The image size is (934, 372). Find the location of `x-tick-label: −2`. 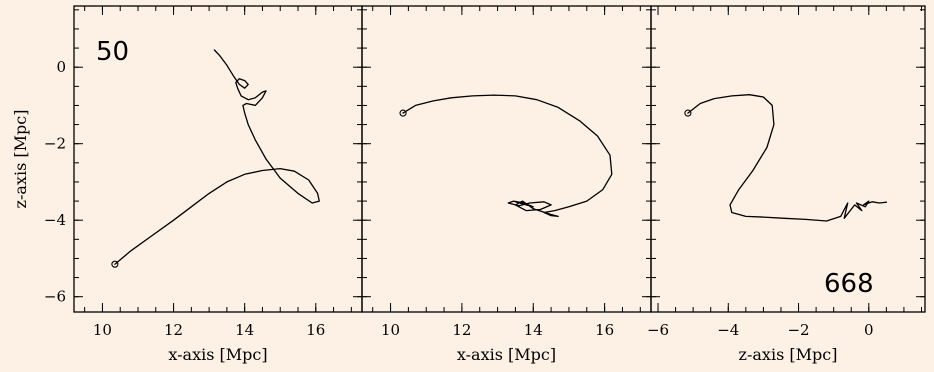

x-tick-label: −2 is located at coordinates (798, 330).